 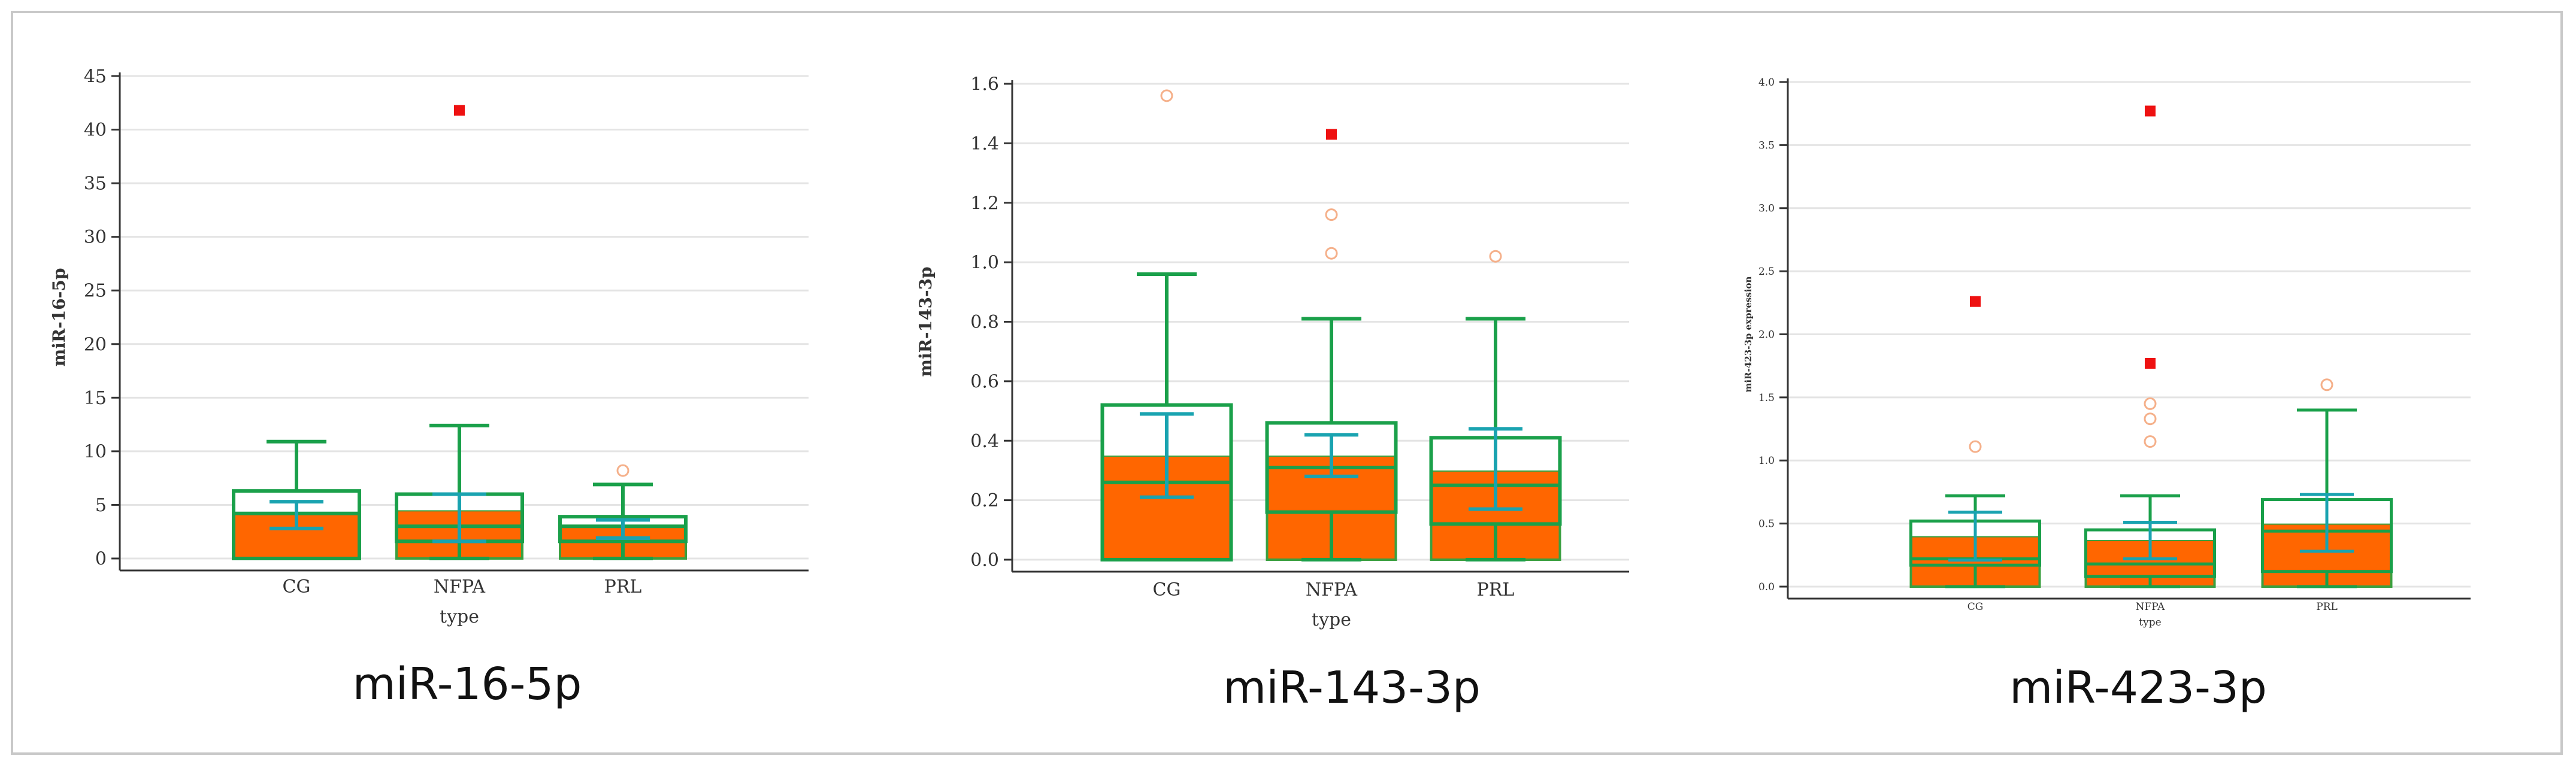 What do you see at coordinates (1766, 209) in the screenshot?
I see `y-tick-label: 3.0` at bounding box center [1766, 209].